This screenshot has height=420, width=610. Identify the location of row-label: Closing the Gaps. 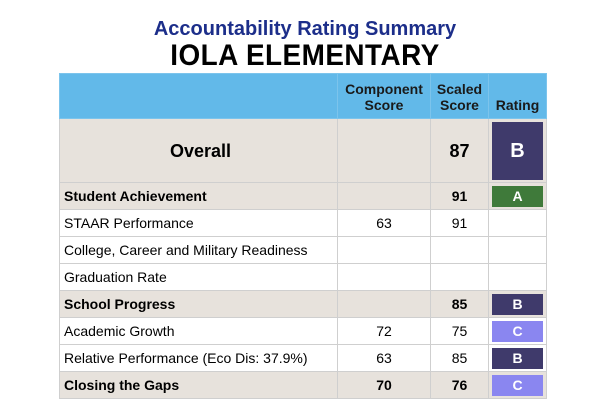
(198, 385).